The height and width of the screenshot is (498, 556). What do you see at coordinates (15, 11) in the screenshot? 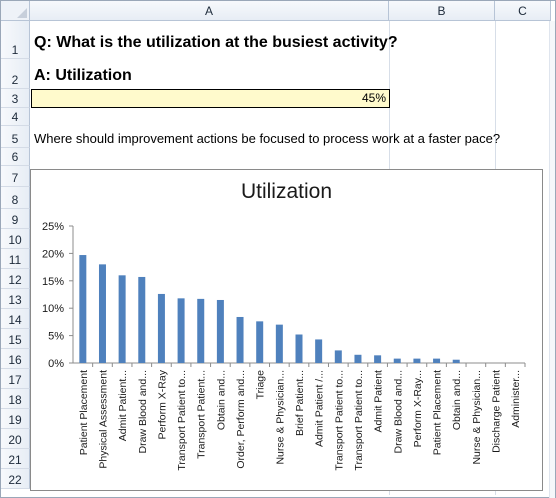
I see `select-all-corner` at bounding box center [15, 11].